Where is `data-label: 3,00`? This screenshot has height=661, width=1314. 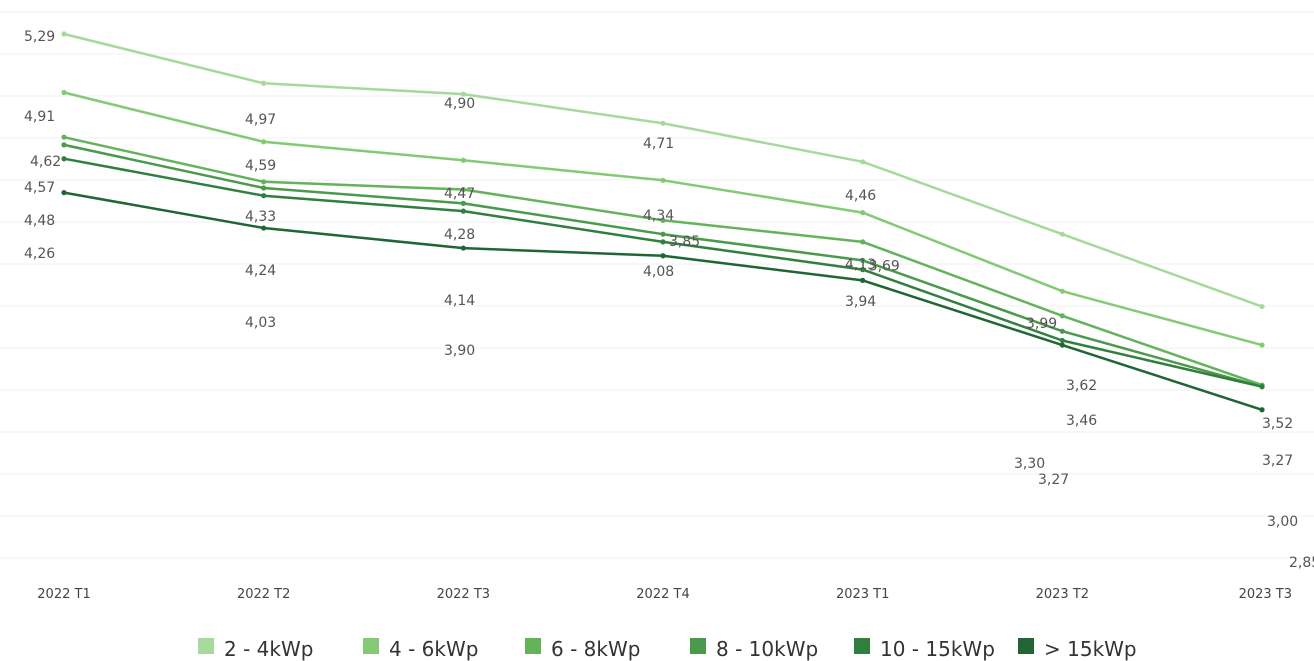
data-label: 3,00 is located at coordinates (1282, 522).